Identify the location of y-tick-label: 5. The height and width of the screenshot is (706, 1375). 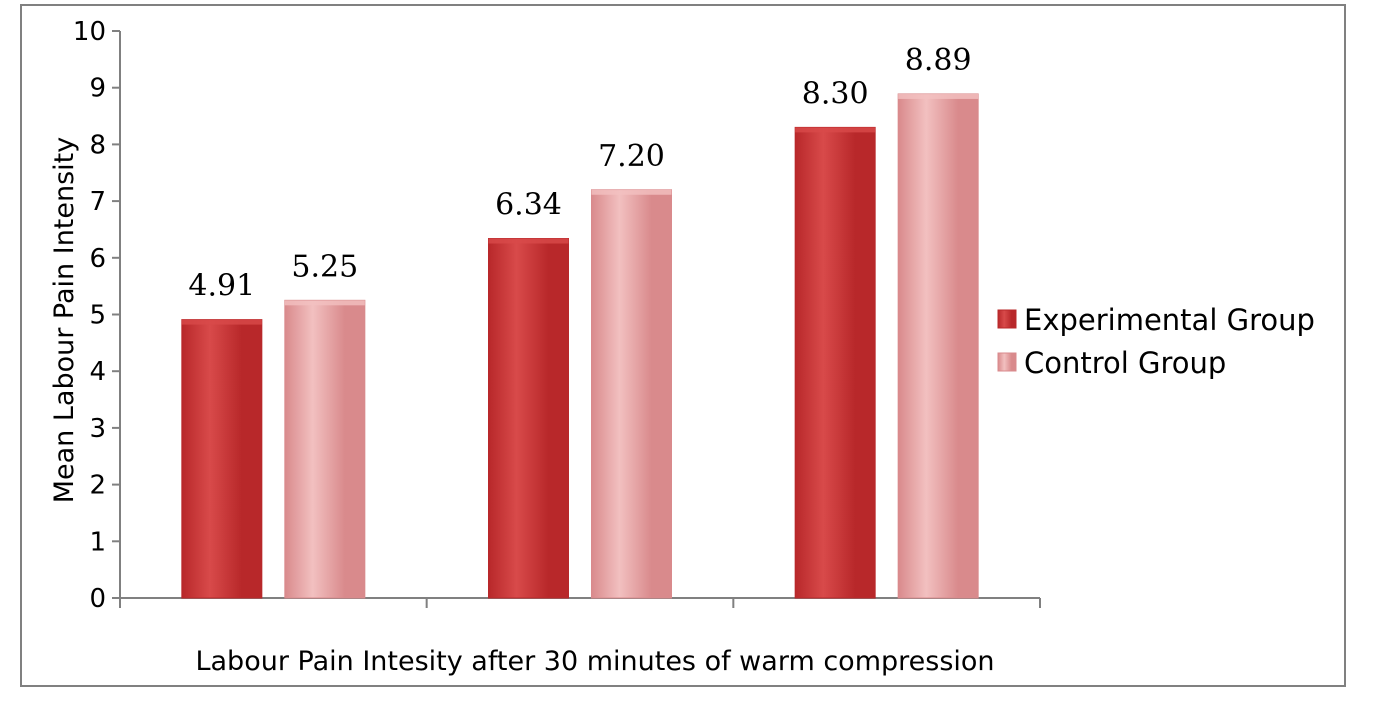
(97, 316).